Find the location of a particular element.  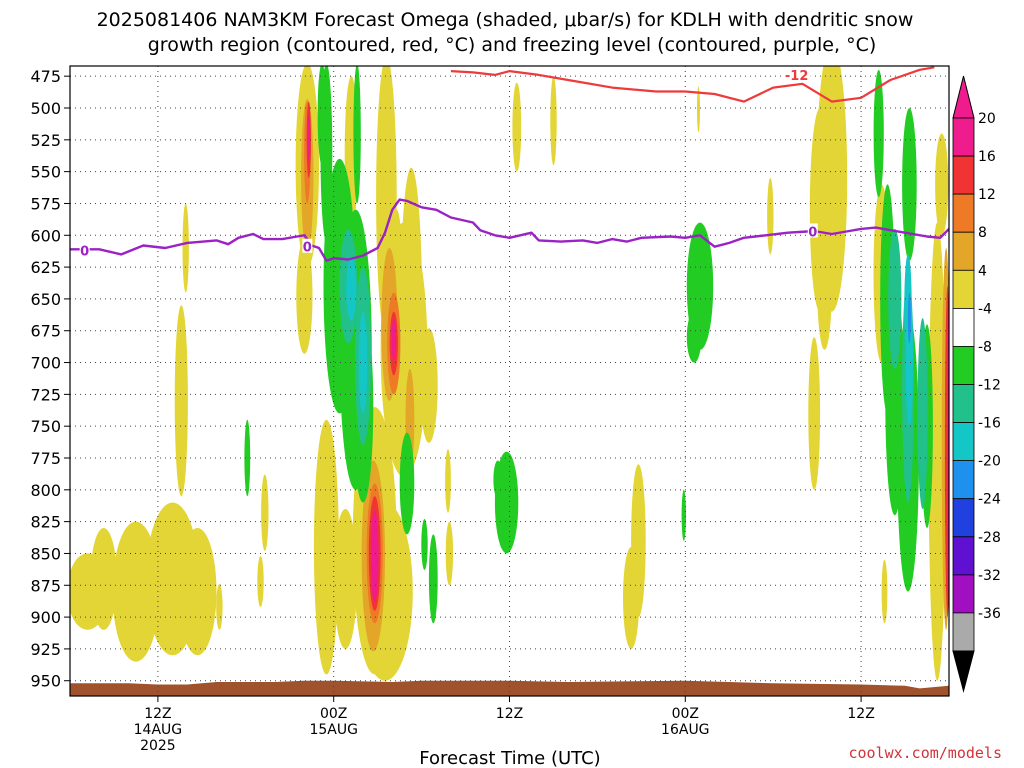

colorbar-tick-label: -28 is located at coordinates (989, 538).